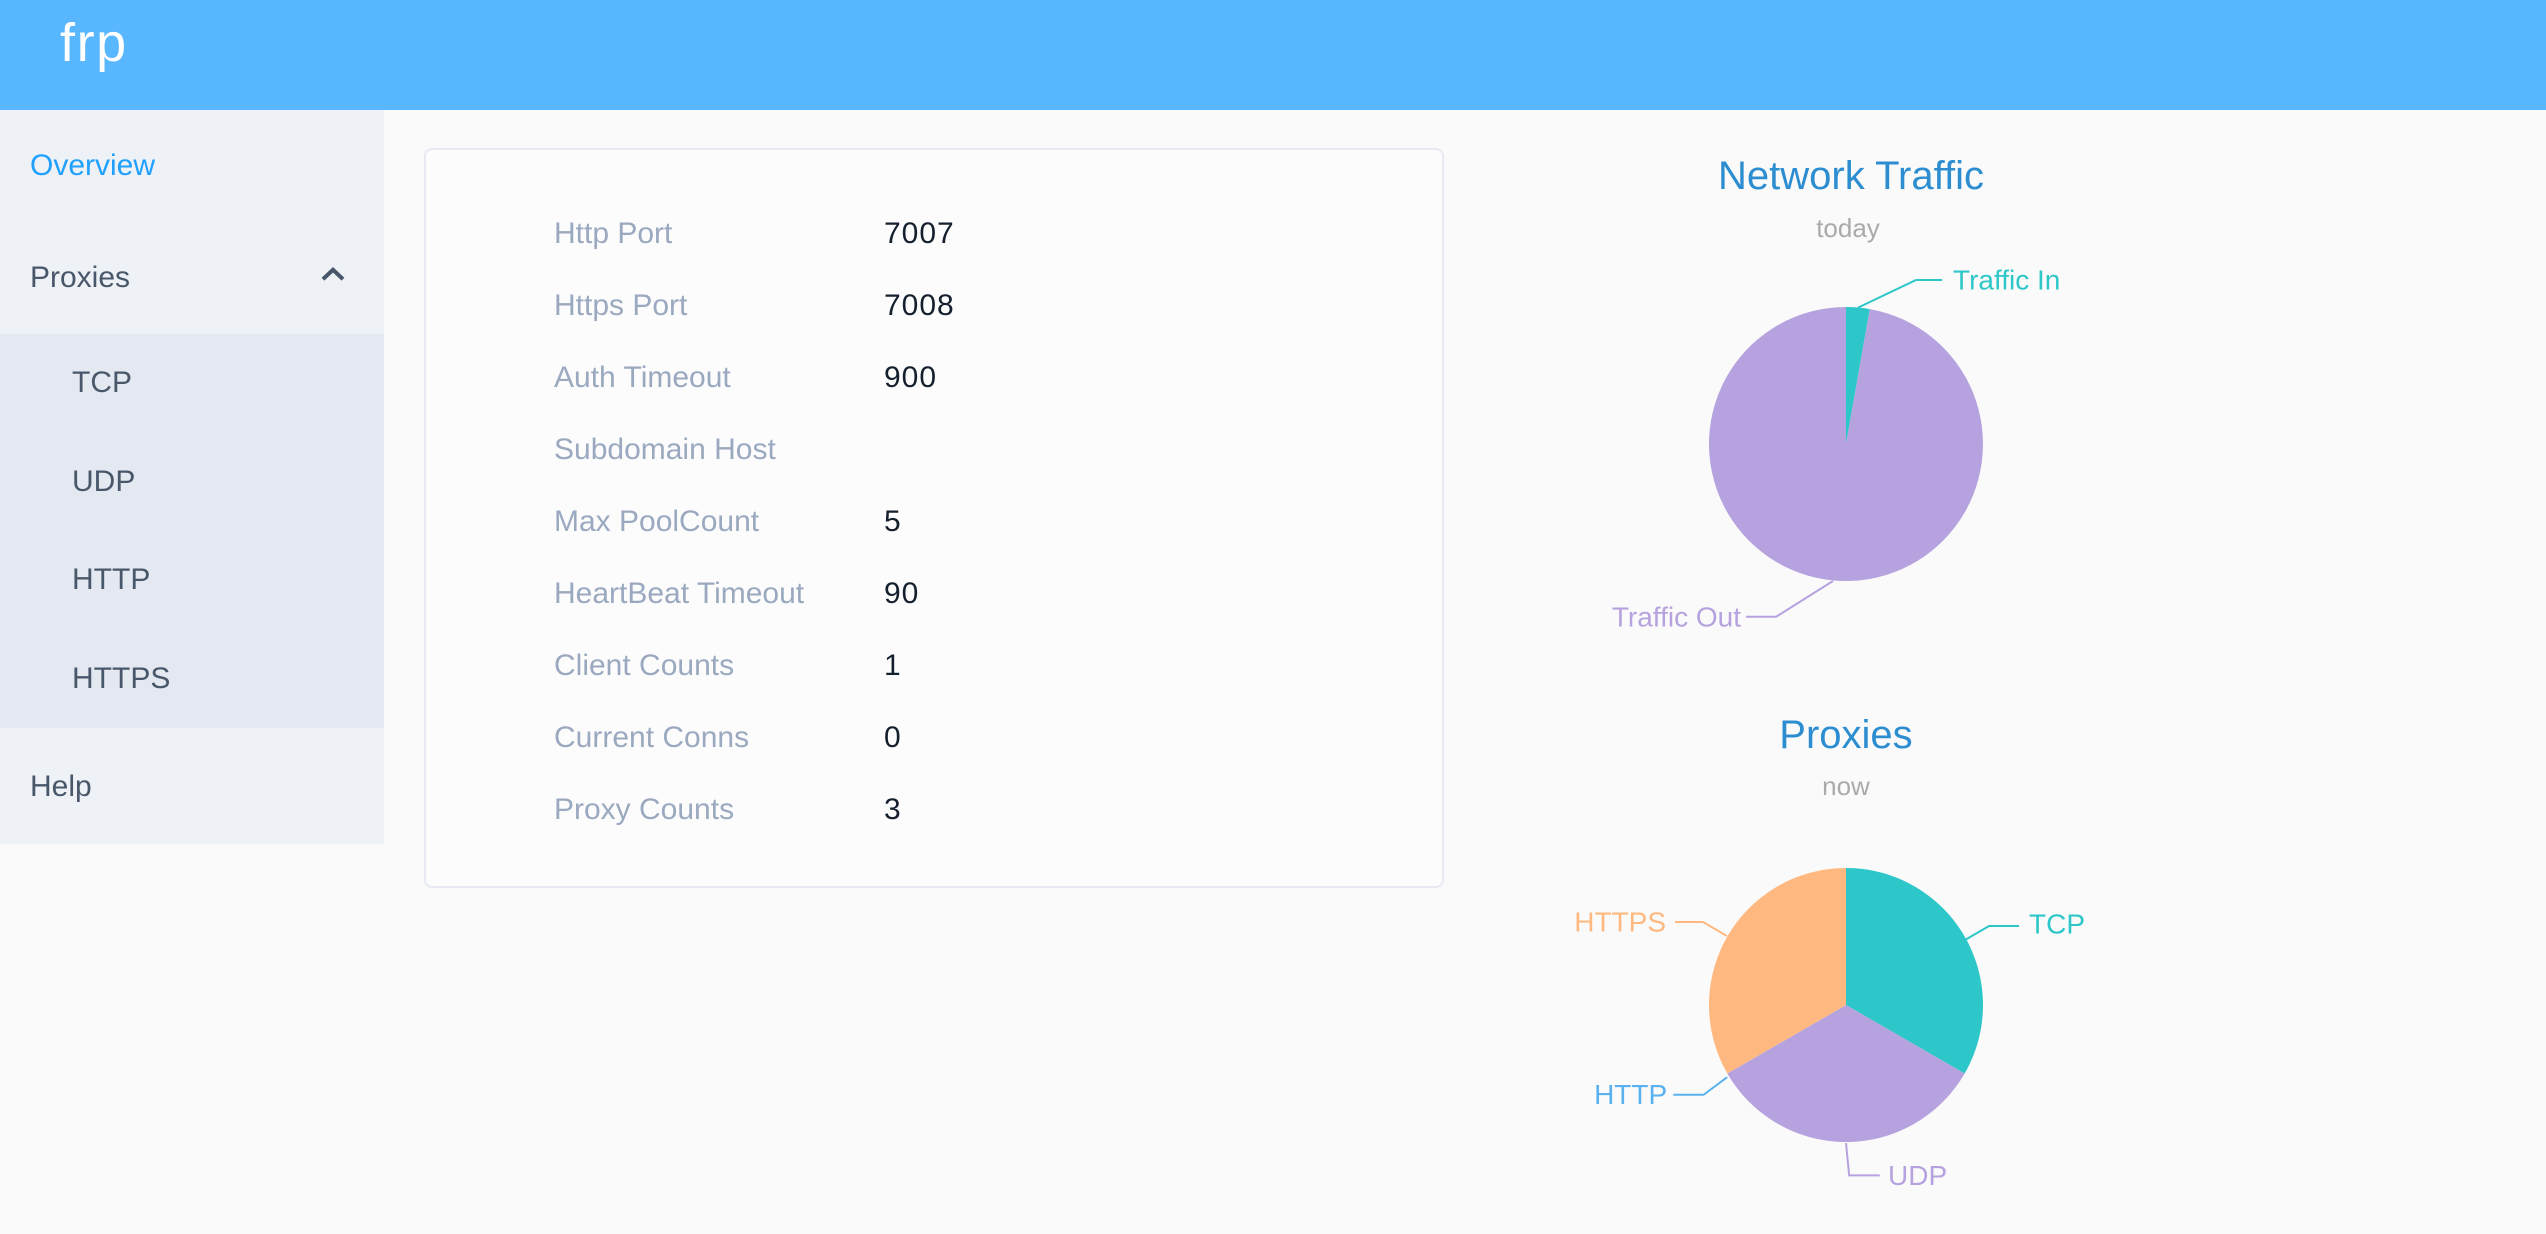 Image resolution: width=2546 pixels, height=1234 pixels. I want to click on svg-text: HTTPS, so click(1620, 922).